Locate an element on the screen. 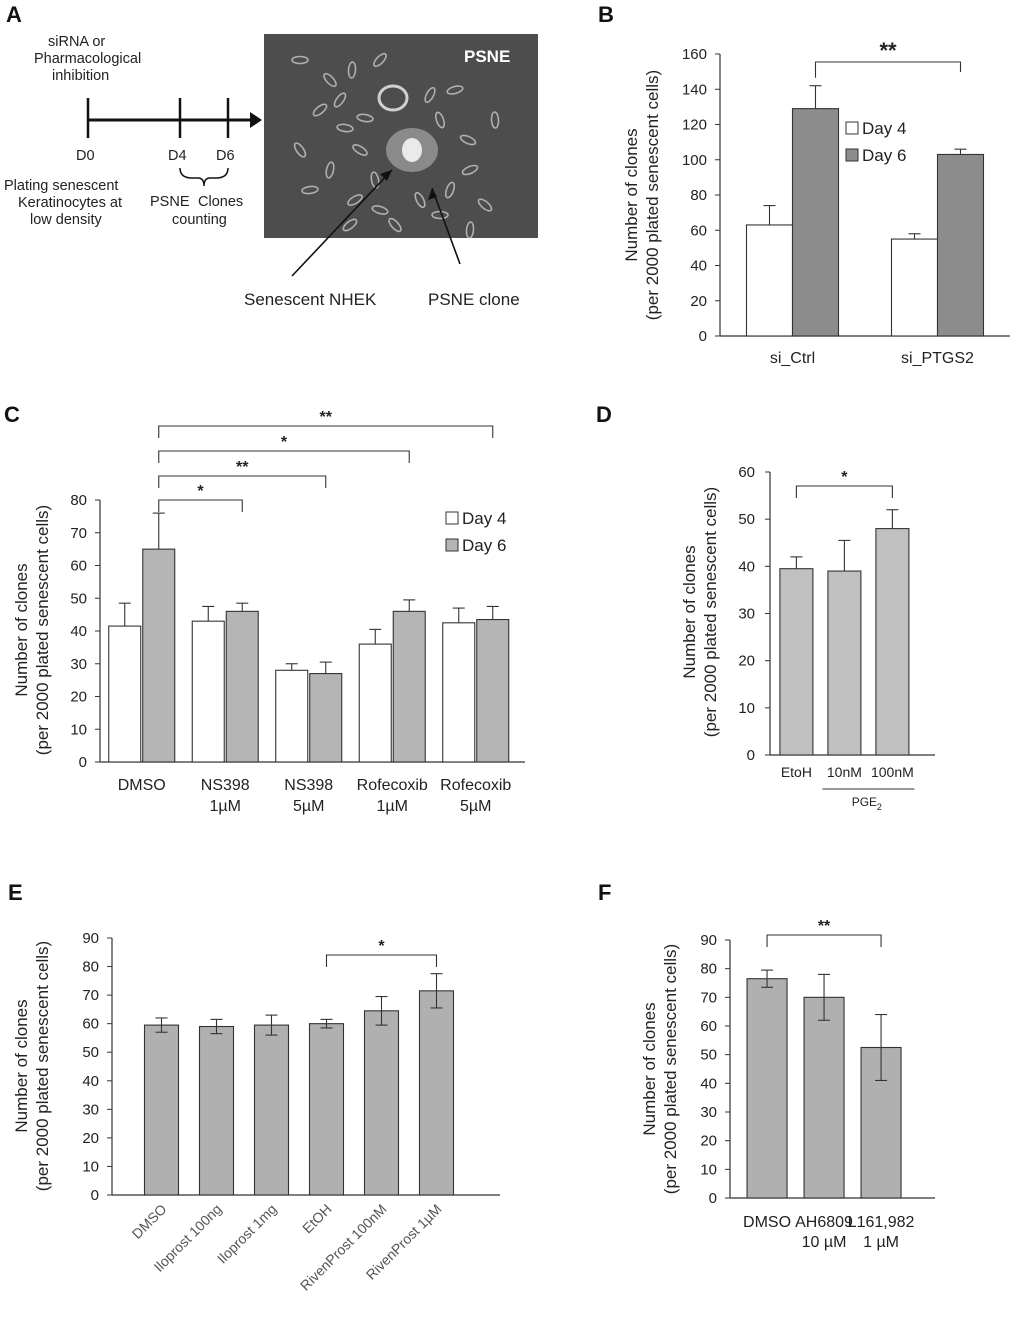 The height and width of the screenshot is (1337, 1020). timeline-top-line-2: Pharmacological is located at coordinates (87, 59).